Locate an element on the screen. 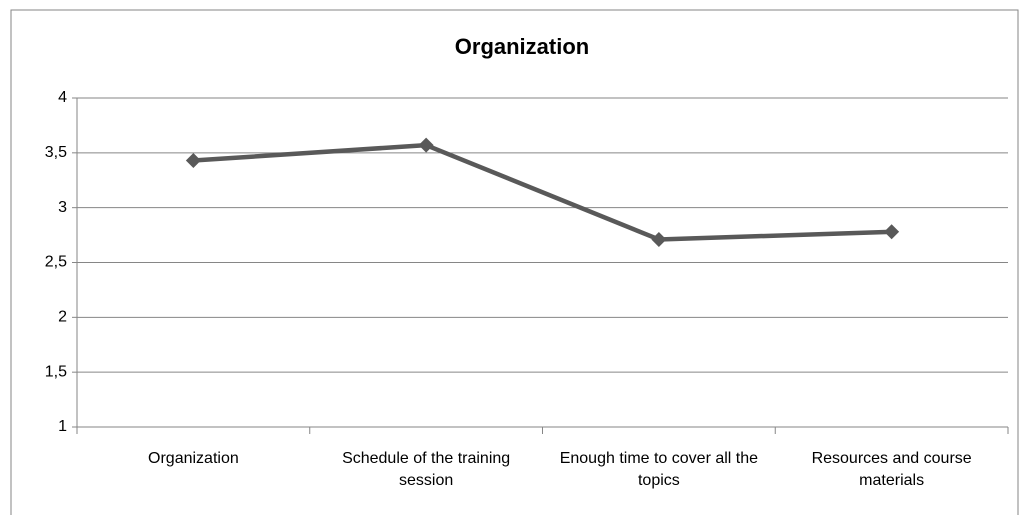 This screenshot has height=515, width=1024. x-tick-label: Enough time to cover all the topics is located at coordinates (659, 469).